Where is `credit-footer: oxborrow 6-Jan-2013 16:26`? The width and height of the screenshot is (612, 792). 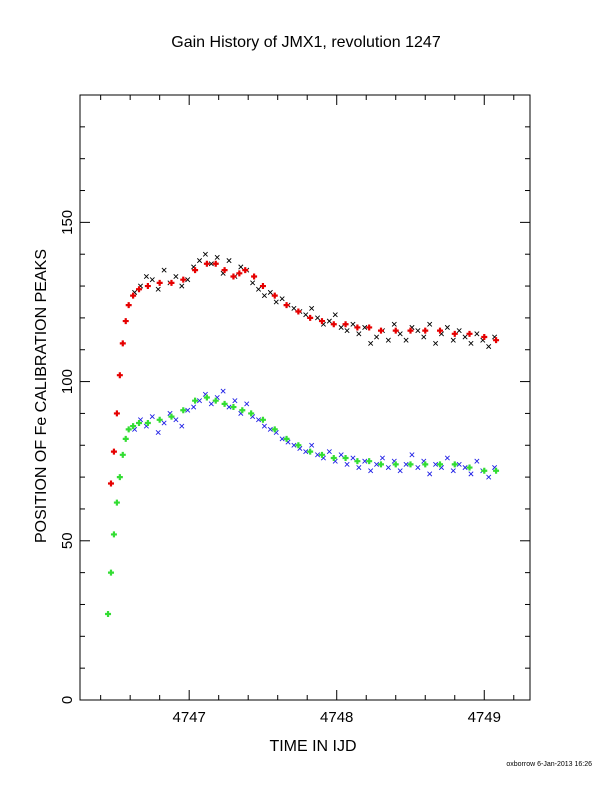 credit-footer: oxborrow 6-Jan-2013 16:26 is located at coordinates (549, 764).